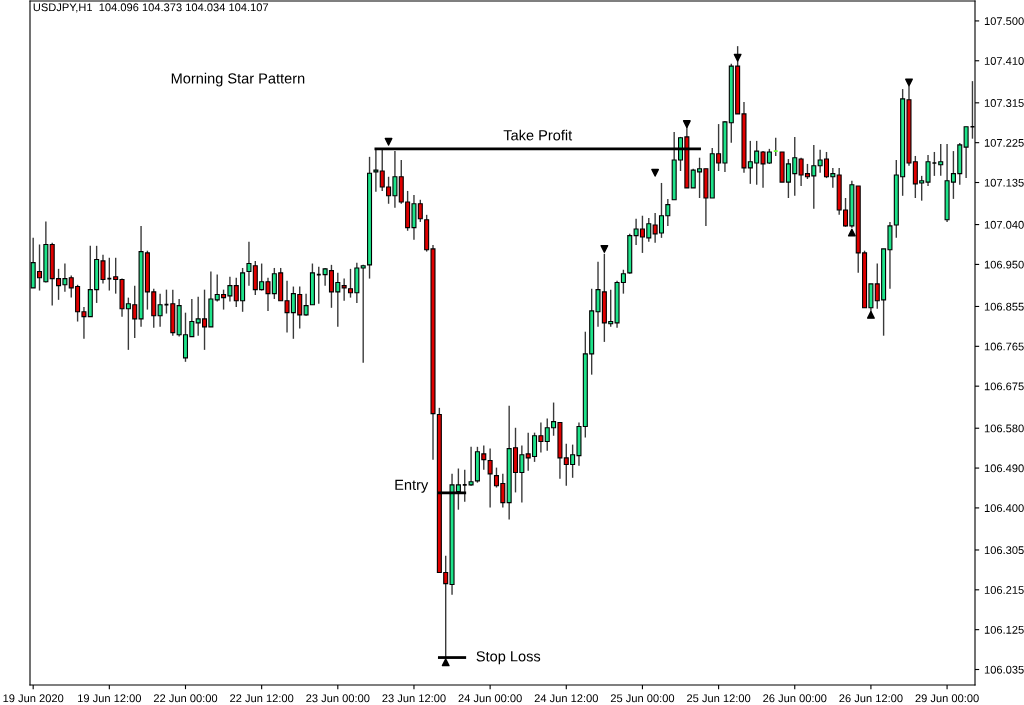 This screenshot has width=1024, height=705. Describe the element at coordinates (490, 698) in the screenshot. I see `x-tick-label: 24 Jun 00:00` at that location.